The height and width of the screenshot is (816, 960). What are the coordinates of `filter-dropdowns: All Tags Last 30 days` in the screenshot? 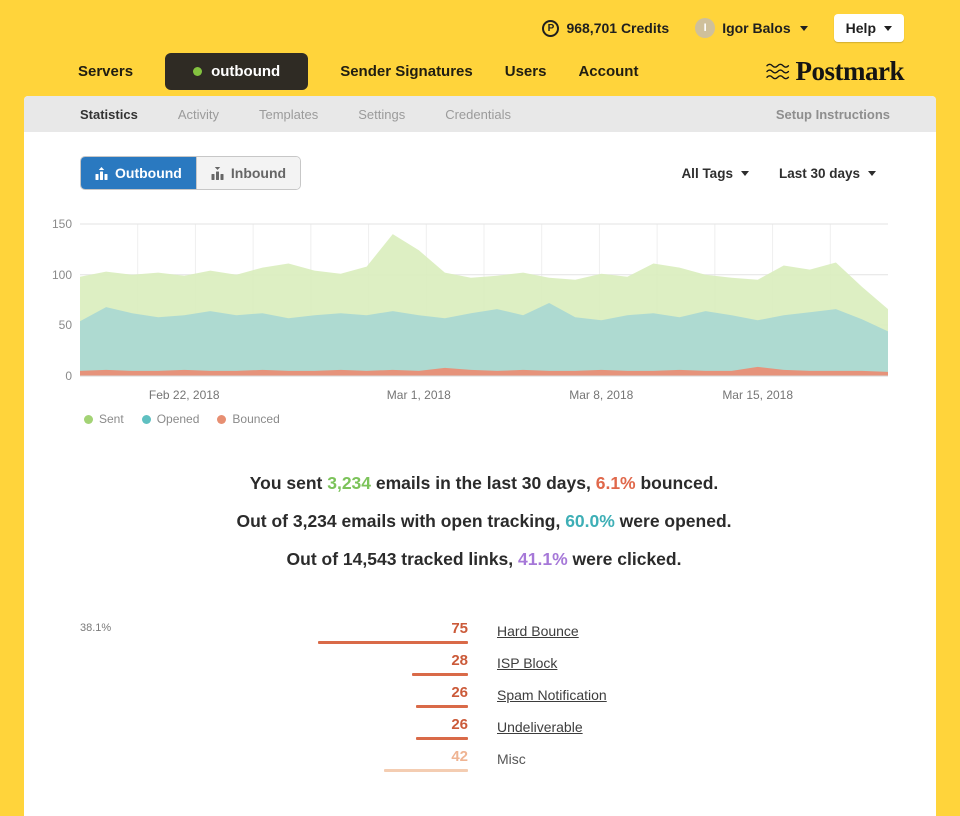 It's located at (778, 173).